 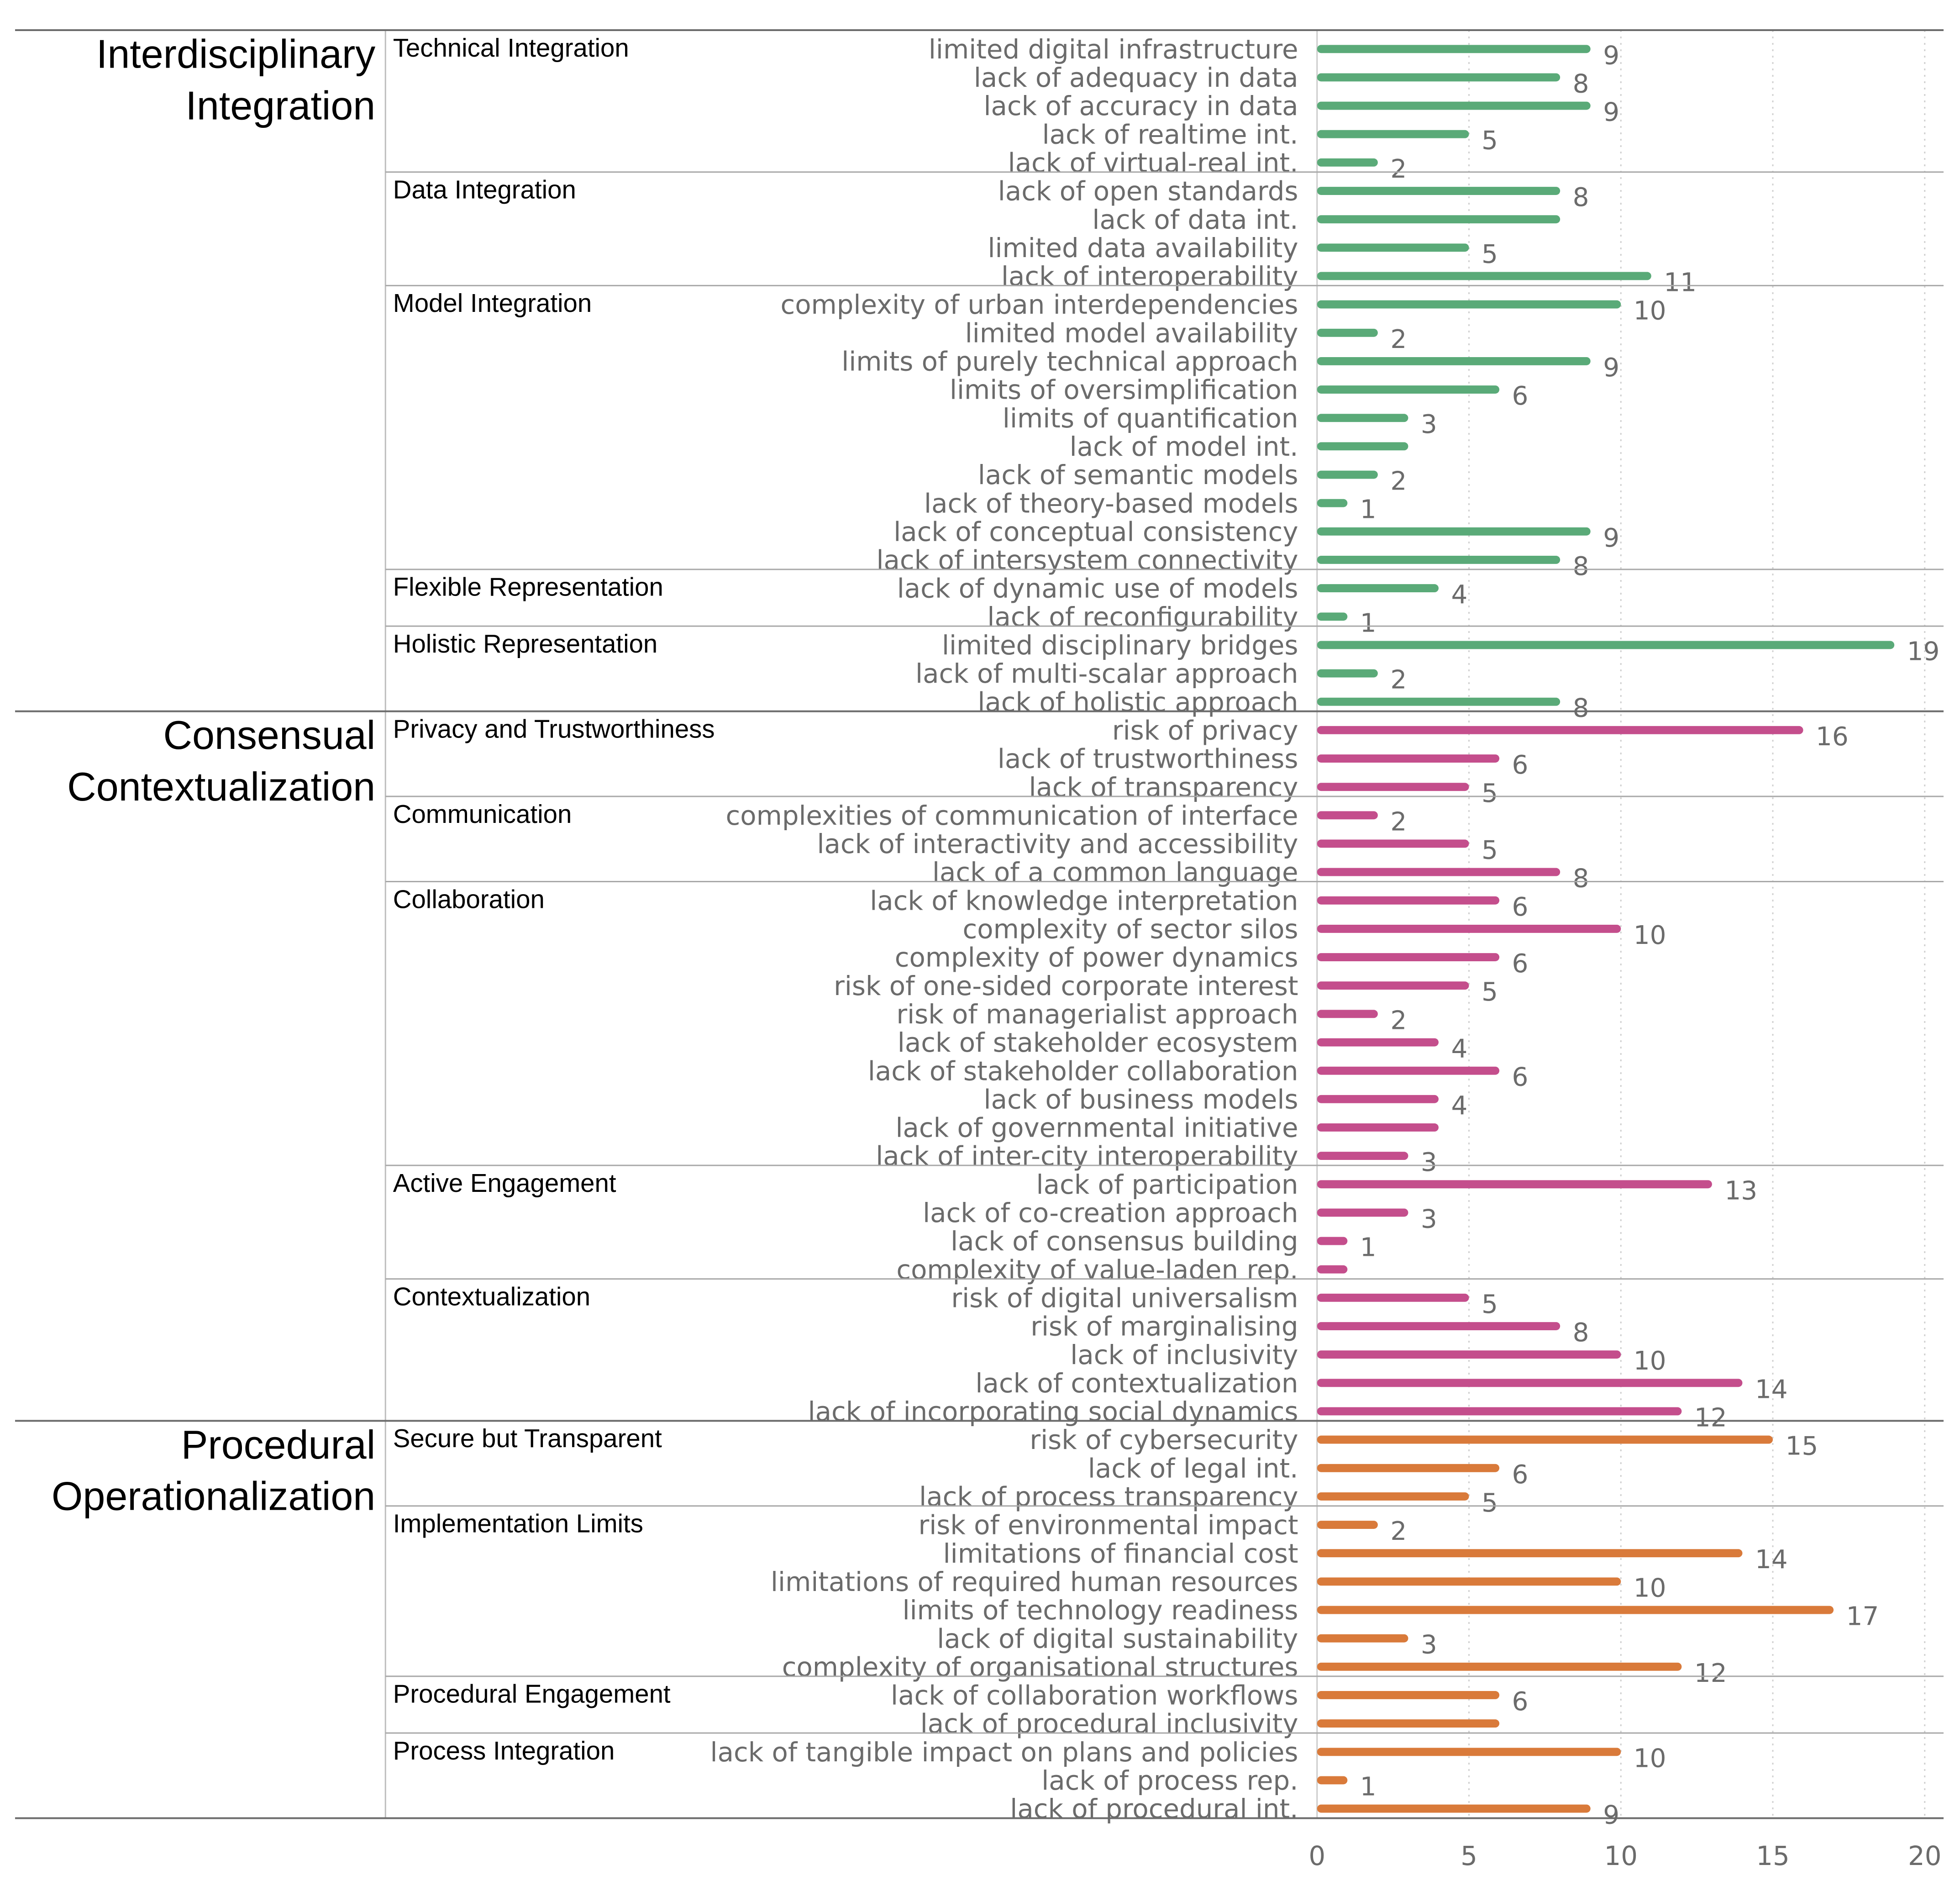 I want to click on item-label: complexity of sector silos, so click(x=1130, y=929).